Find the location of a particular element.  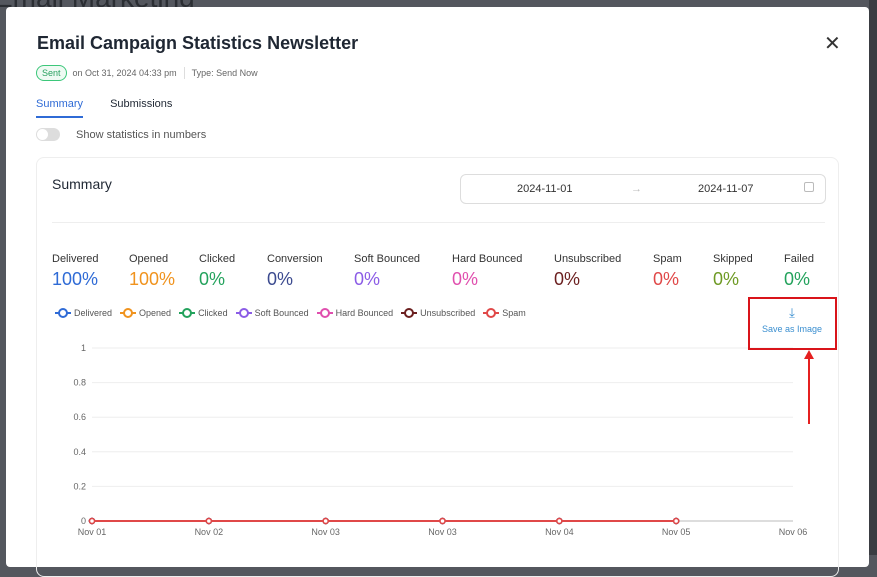

stat-hard-bounced: Hard Bounced 0% is located at coordinates (487, 271).